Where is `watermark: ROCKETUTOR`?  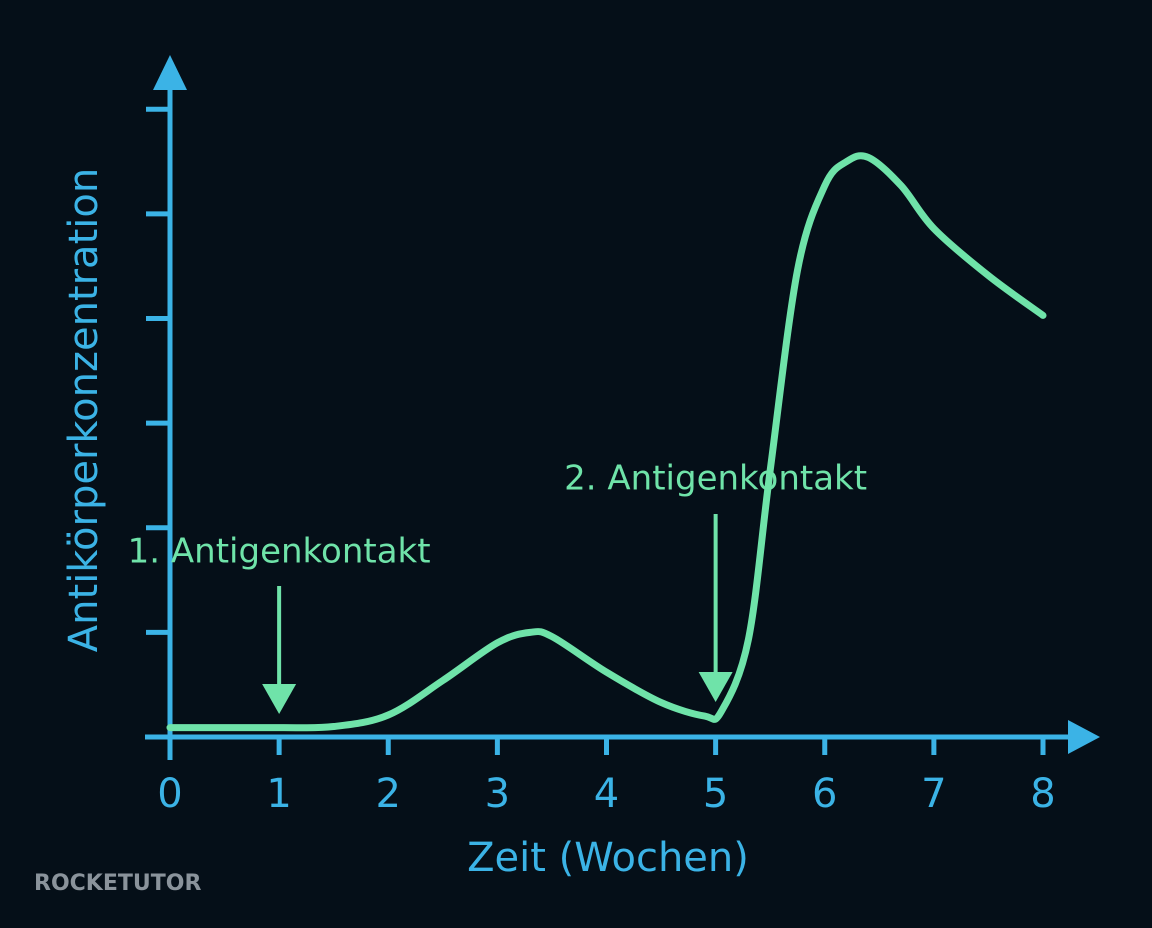 watermark: ROCKETUTOR is located at coordinates (117, 883).